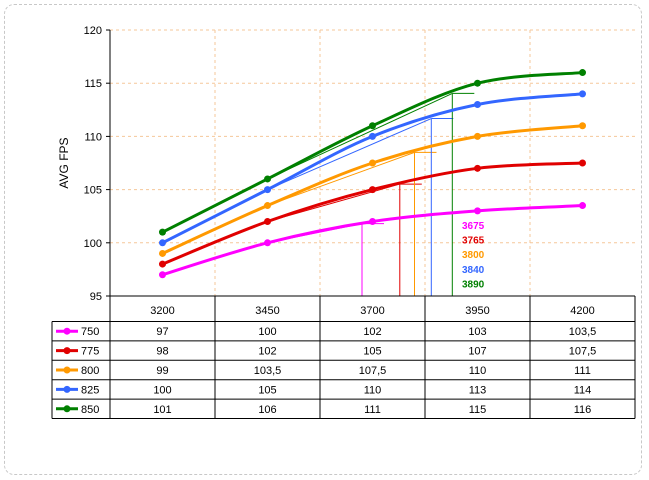 The height and width of the screenshot is (480, 649). What do you see at coordinates (372, 352) in the screenshot?
I see `table-cell-775: 105` at bounding box center [372, 352].